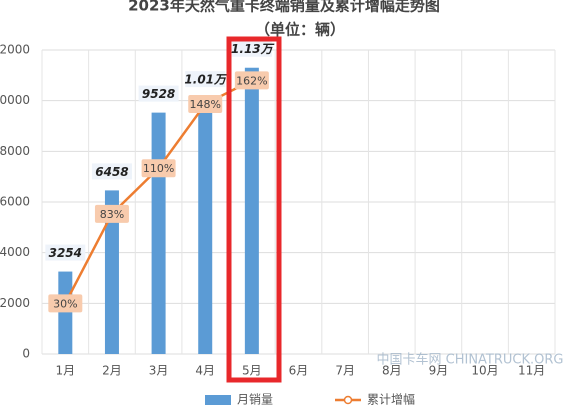 Image resolution: width=569 pixels, height=411 pixels. I want to click on chart-subtitle: （单位：辆）, so click(300, 30).